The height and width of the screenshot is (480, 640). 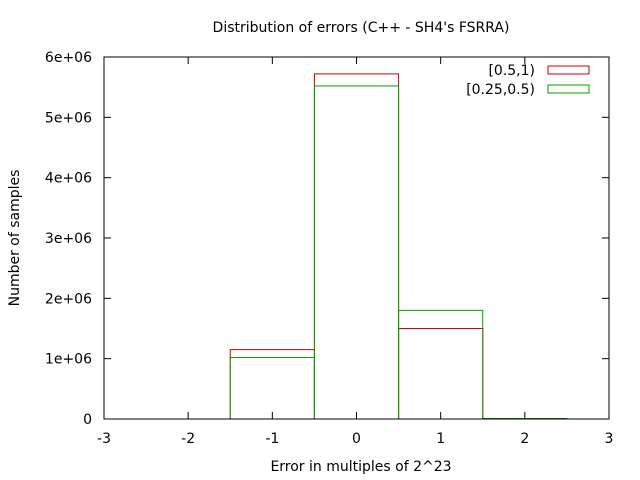 What do you see at coordinates (440, 439) in the screenshot?
I see `x-tick-label: 1` at bounding box center [440, 439].